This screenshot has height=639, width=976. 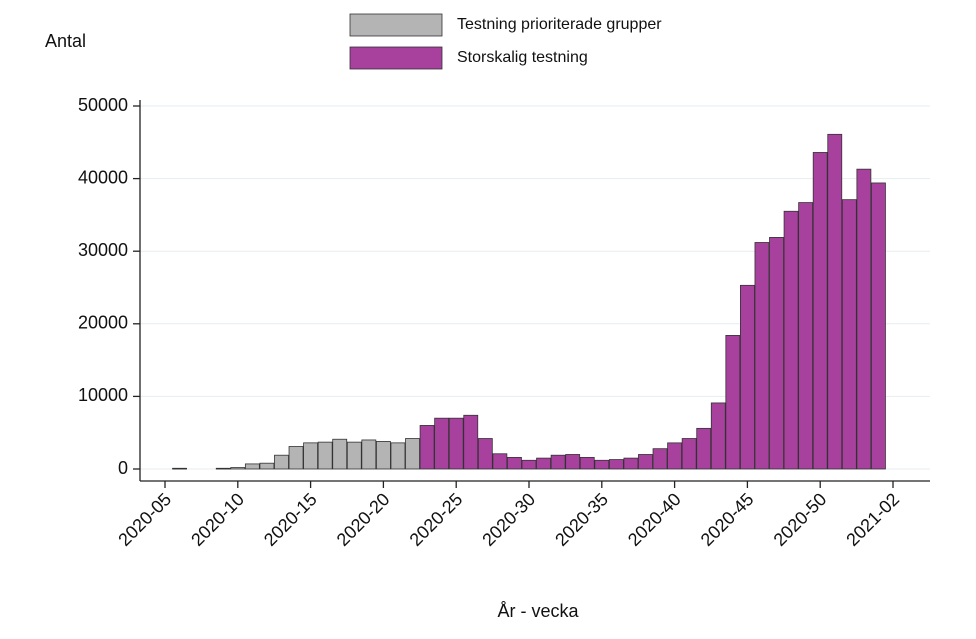 What do you see at coordinates (581, 519) in the screenshot?
I see `x-tick-label: 2020-35` at bounding box center [581, 519].